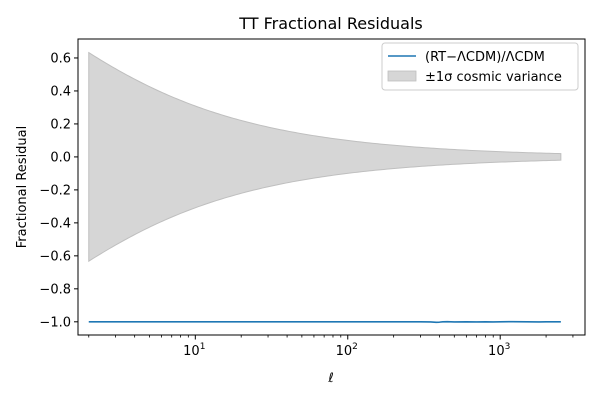 Image resolution: width=600 pixels, height=404 pixels. Describe the element at coordinates (55, 190) in the screenshot. I see `y-tick-label: −0.2` at that location.